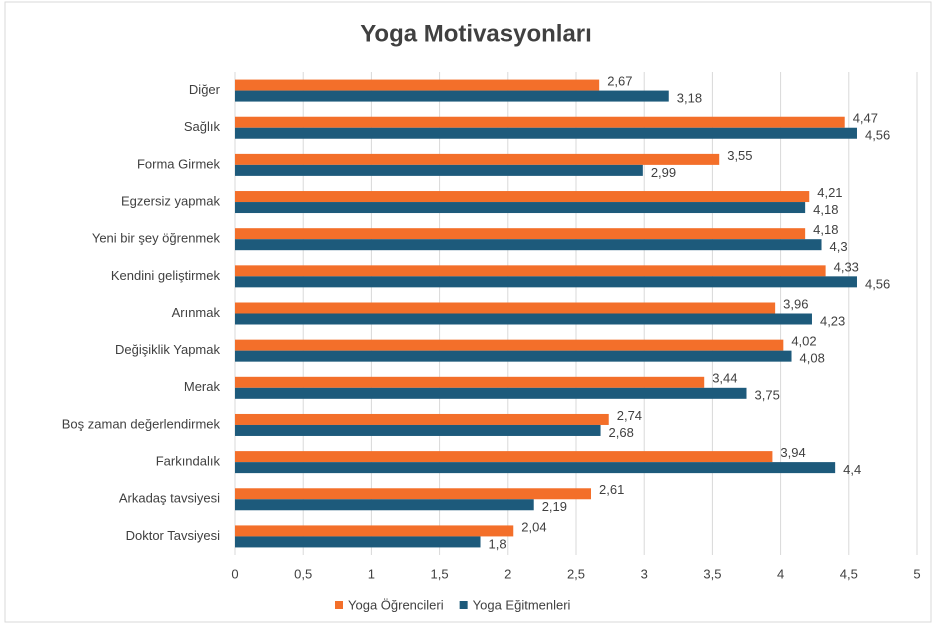  I want to click on value-label: 2,68, so click(621, 432).